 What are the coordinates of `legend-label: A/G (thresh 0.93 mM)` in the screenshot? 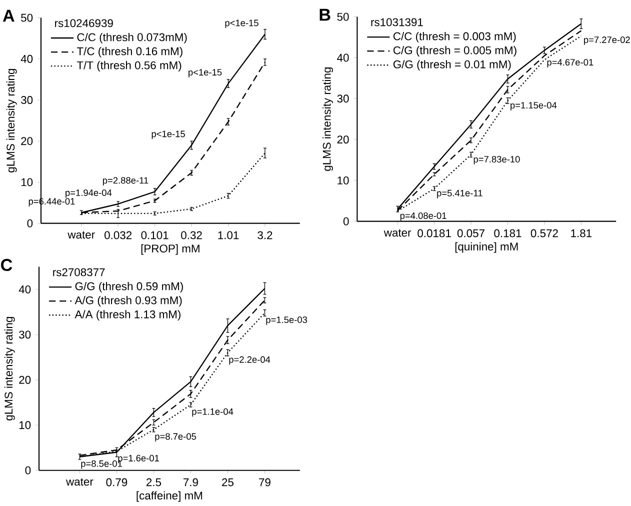 It's located at (128, 301).